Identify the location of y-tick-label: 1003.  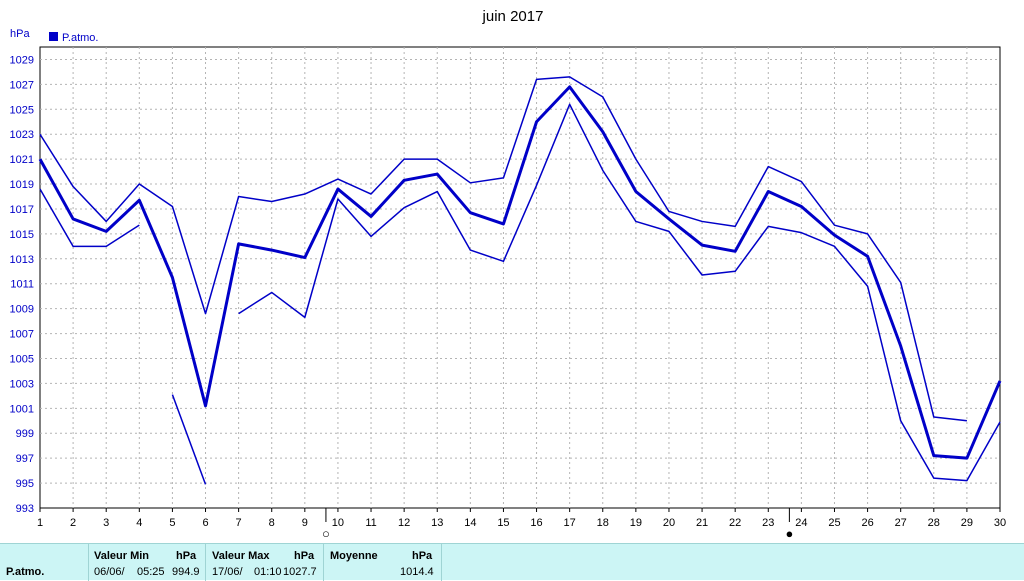
(22, 384).